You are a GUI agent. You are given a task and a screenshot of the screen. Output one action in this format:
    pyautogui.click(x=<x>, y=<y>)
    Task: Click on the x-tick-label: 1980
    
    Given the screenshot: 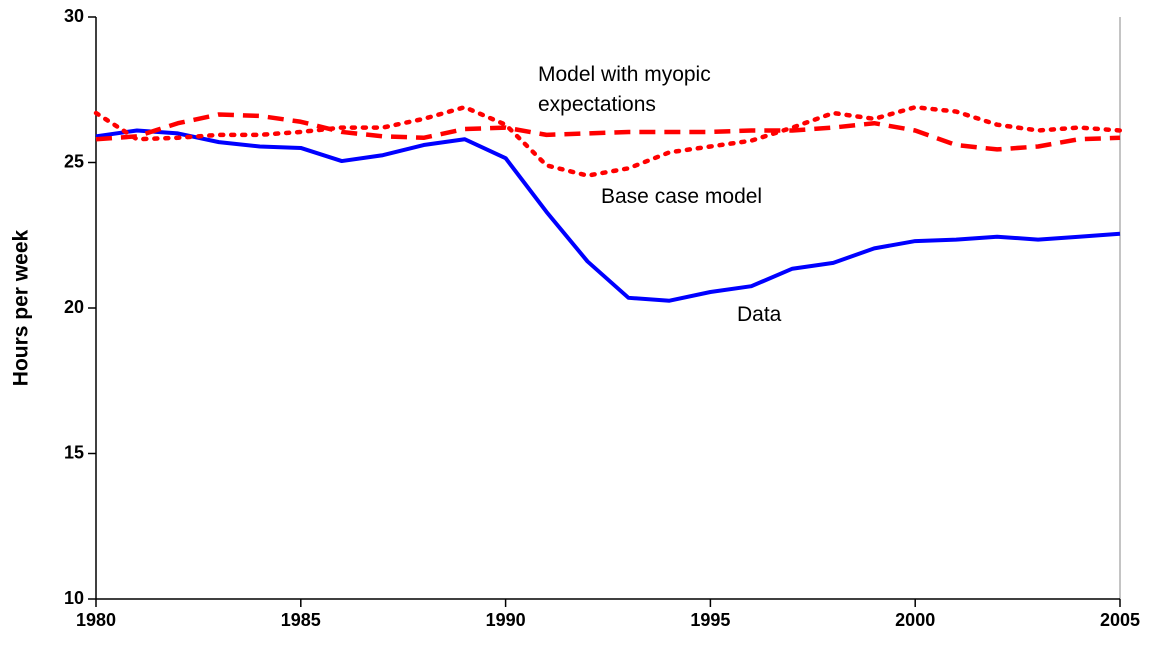 What is the action you would take?
    pyautogui.click(x=96, y=620)
    